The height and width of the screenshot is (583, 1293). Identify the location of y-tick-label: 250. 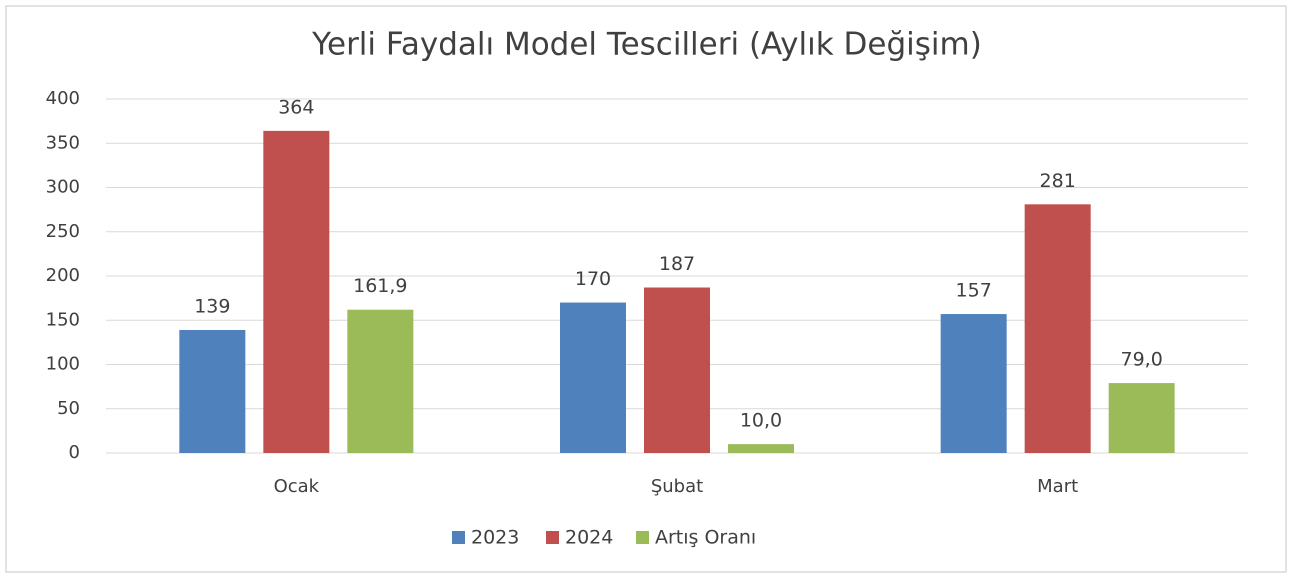
(63, 231).